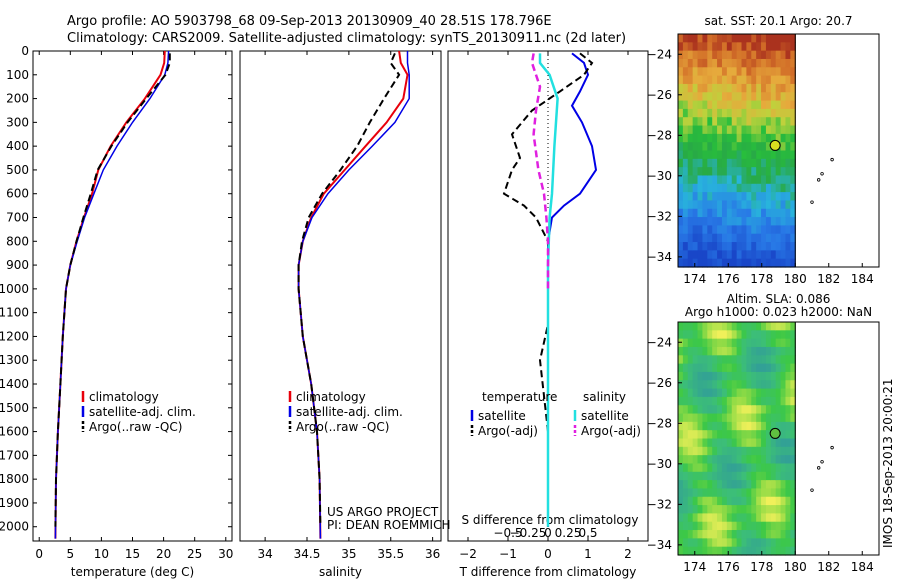 The image size is (900, 580). I want to click on legend-group-title: temperature, so click(519, 397).